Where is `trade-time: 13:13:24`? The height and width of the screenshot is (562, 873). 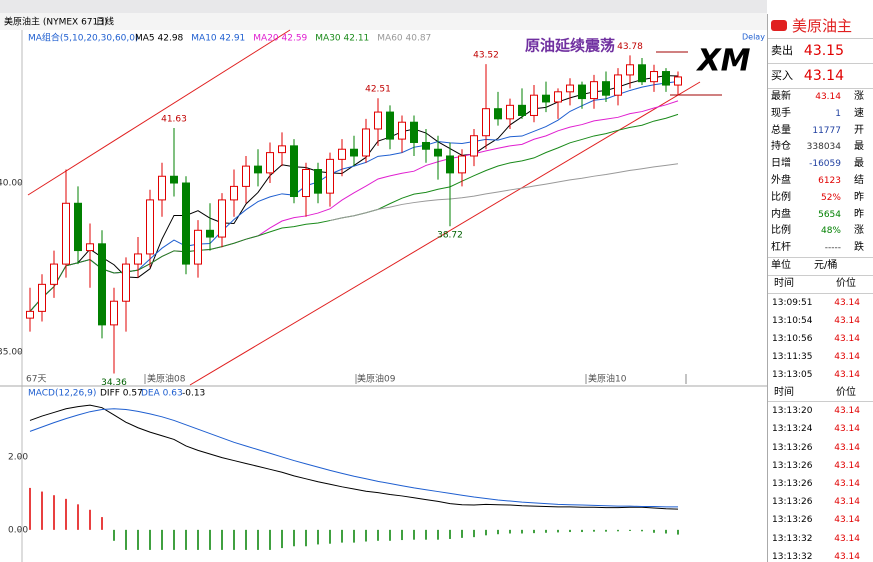 trade-time: 13:13:24 is located at coordinates (792, 429).